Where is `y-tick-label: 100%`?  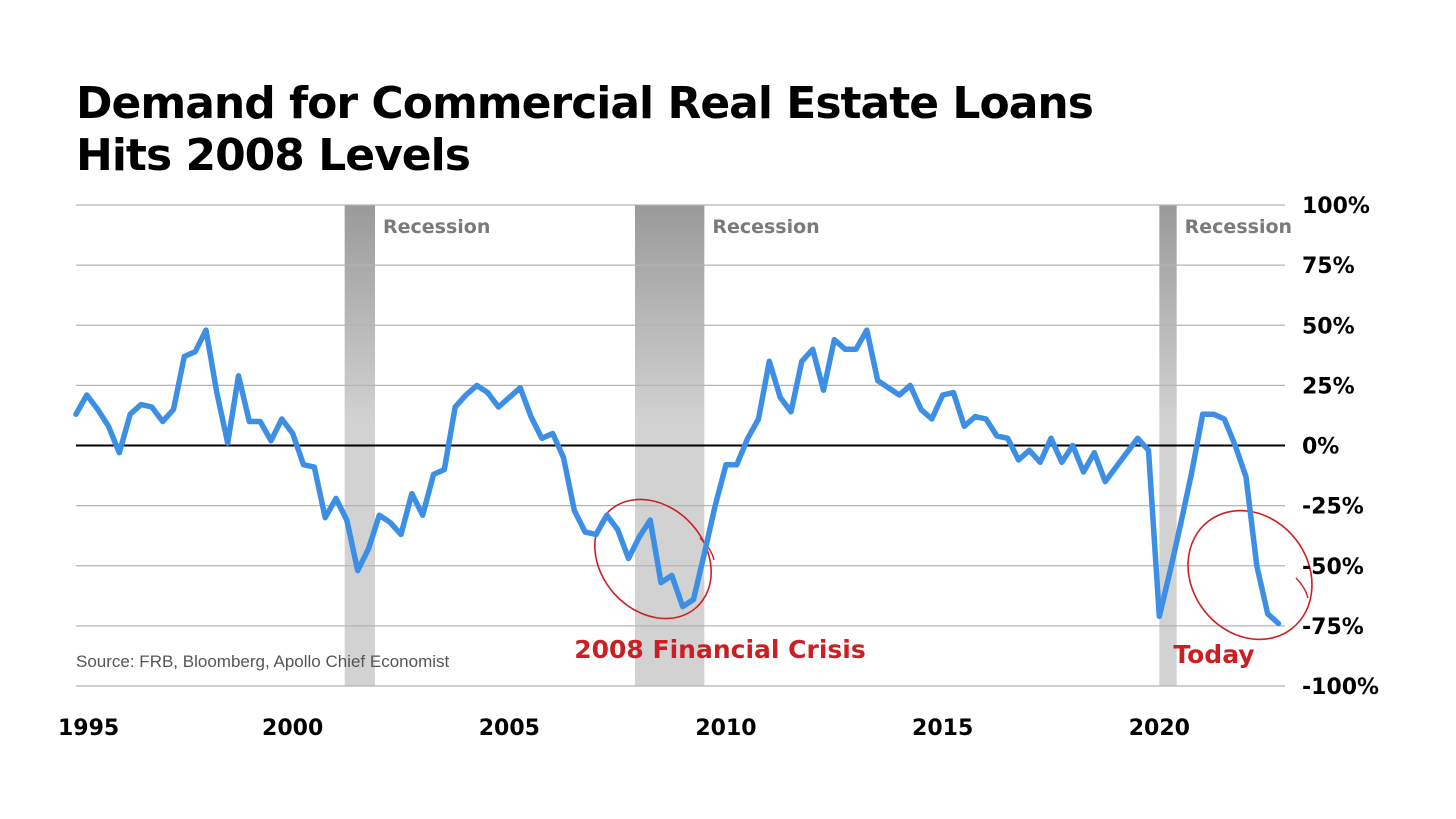 y-tick-label: 100% is located at coordinates (1336, 206).